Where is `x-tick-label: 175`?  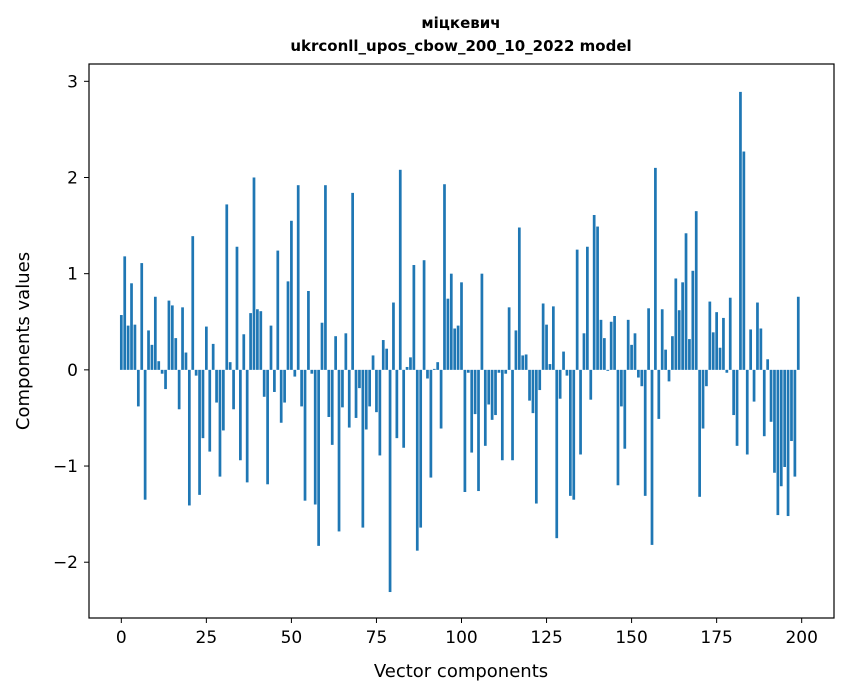
x-tick-label: 175 is located at coordinates (716, 638).